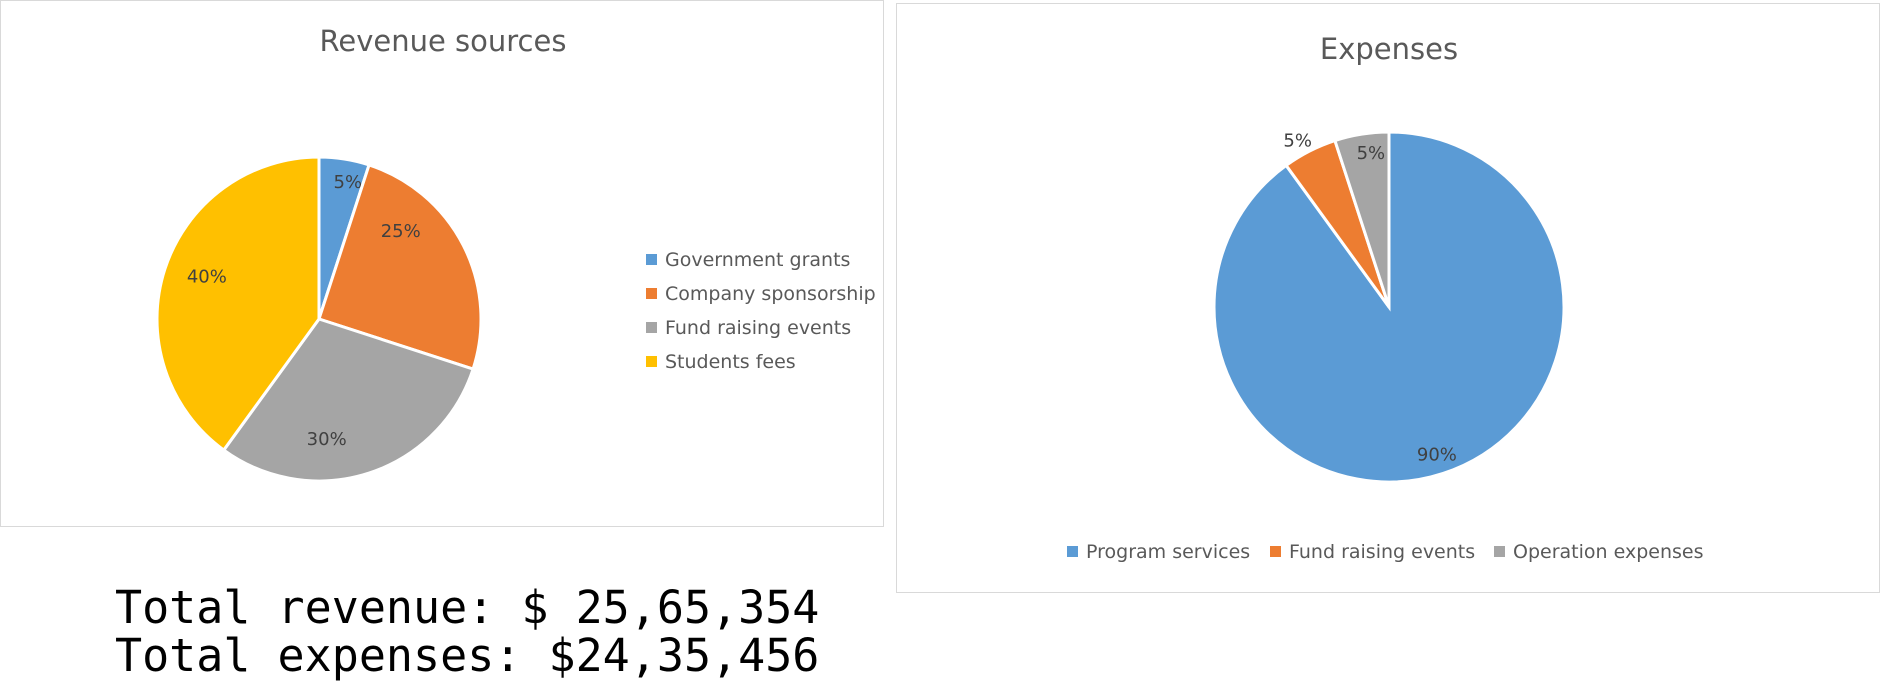 The height and width of the screenshot is (682, 1880). Describe the element at coordinates (207, 276) in the screenshot. I see `data-label-students-fees: 40%` at that location.